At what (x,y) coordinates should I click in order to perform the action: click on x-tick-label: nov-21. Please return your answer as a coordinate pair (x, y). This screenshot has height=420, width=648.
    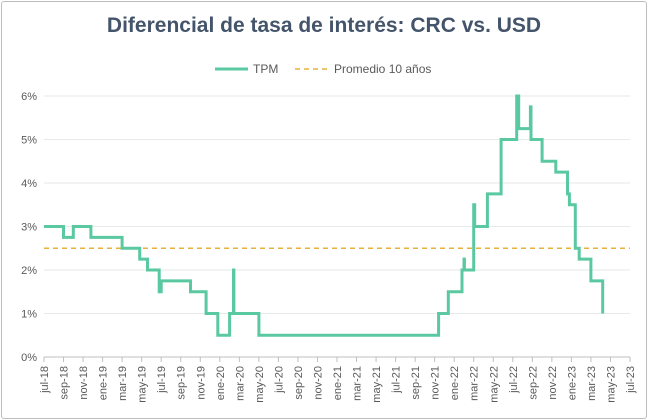
    Looking at the image, I should click on (436, 383).